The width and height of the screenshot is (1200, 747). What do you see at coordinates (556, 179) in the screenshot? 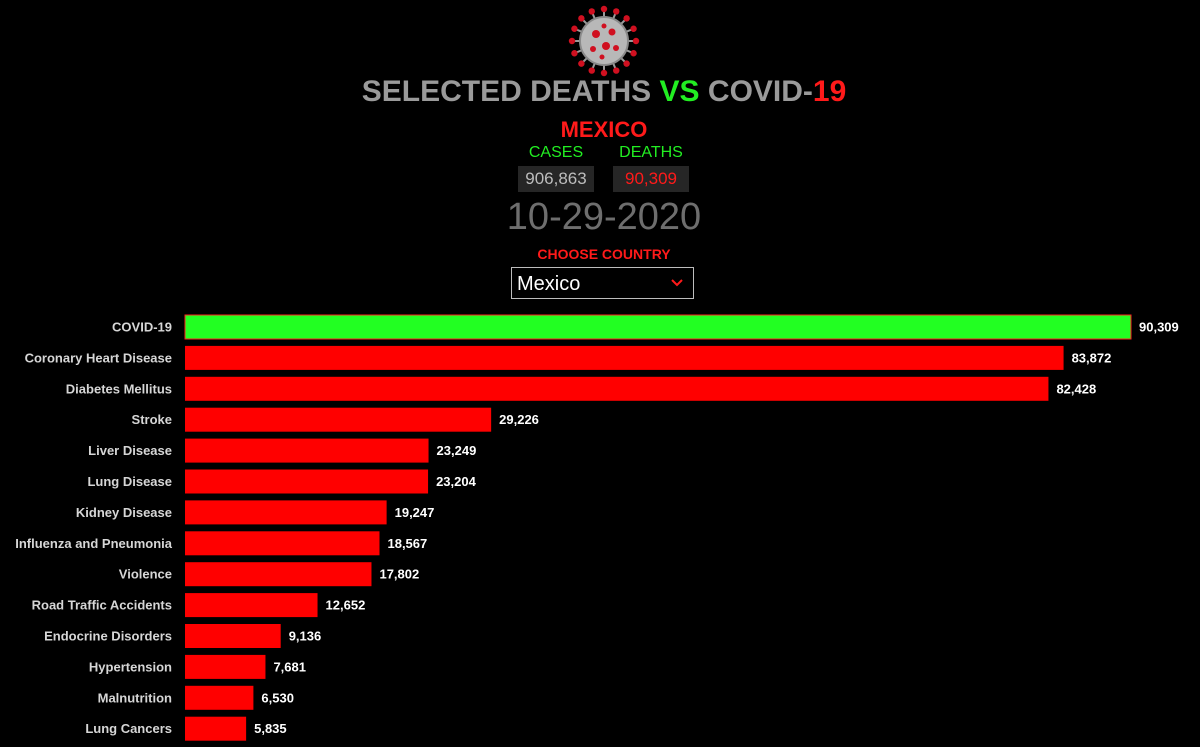
I see `cases-value: 906,863` at bounding box center [556, 179].